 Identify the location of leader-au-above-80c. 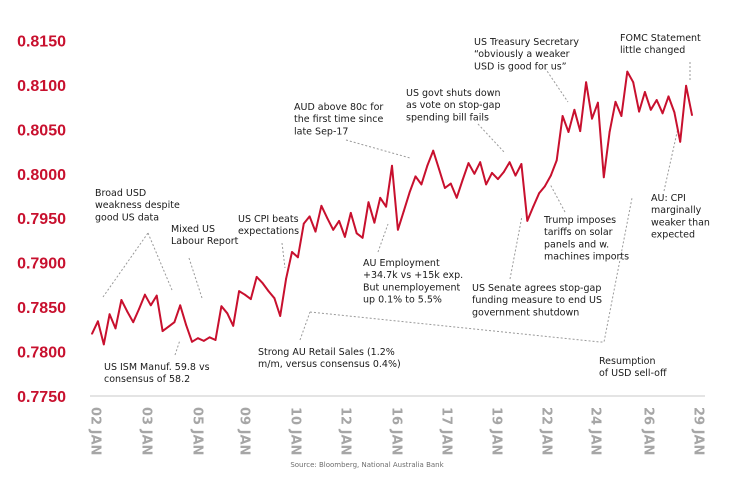
(378, 149).